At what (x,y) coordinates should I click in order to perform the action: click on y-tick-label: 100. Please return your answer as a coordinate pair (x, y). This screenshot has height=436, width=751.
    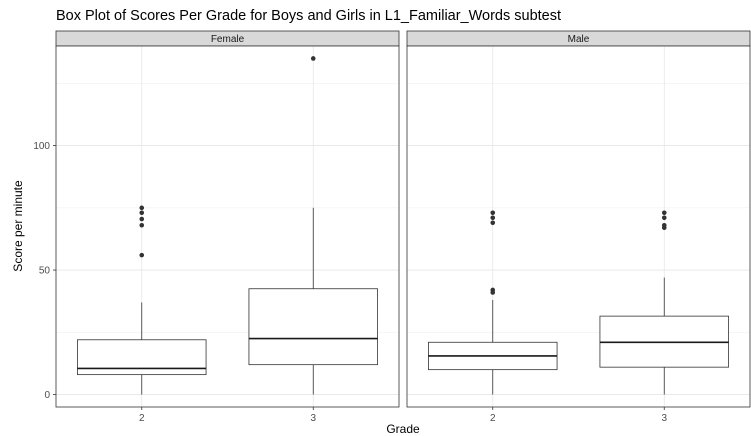
    Looking at the image, I should click on (41, 146).